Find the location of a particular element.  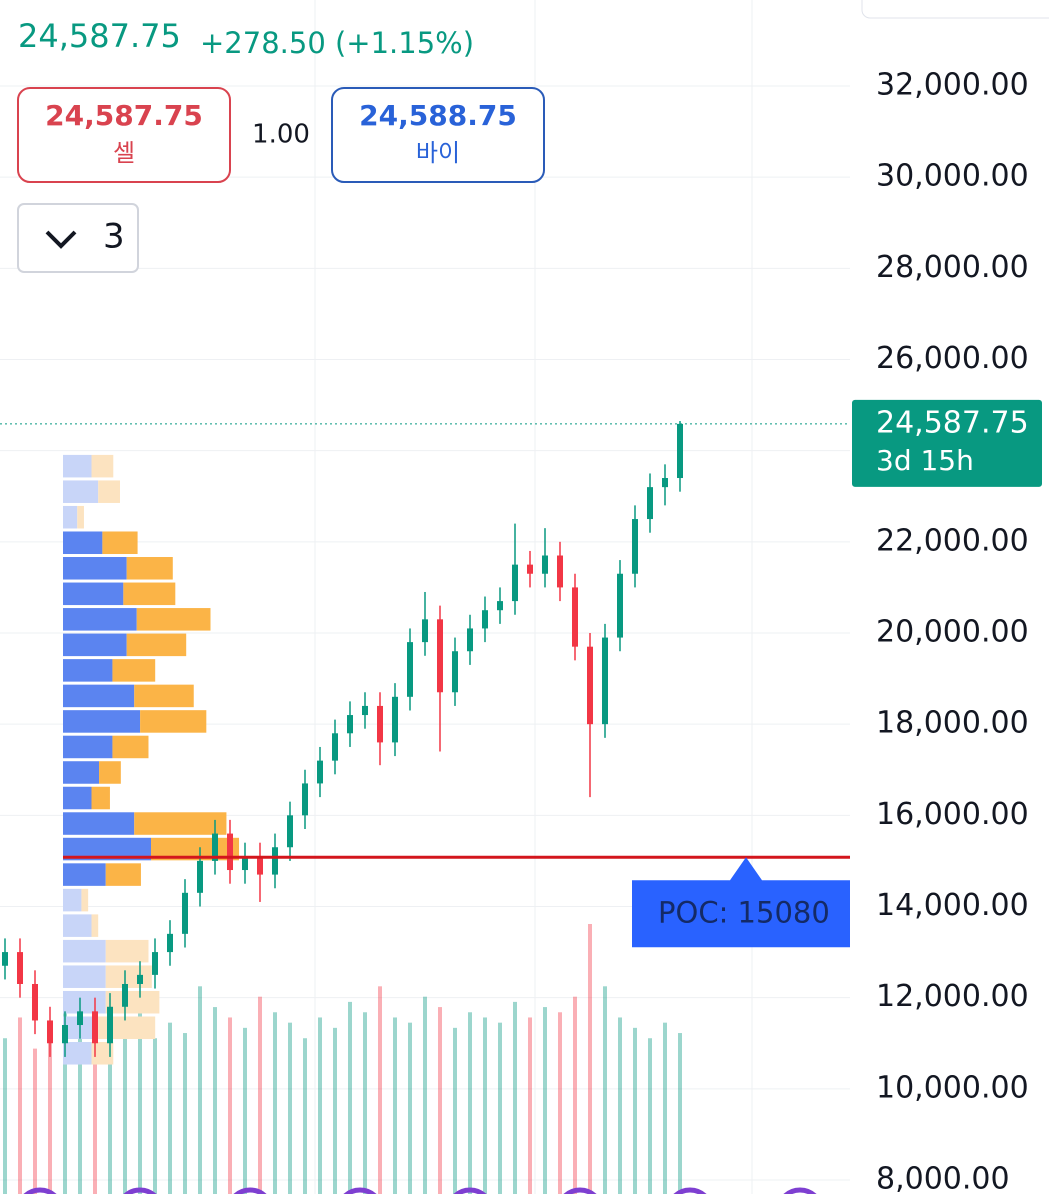

buy-price: 24,588.75 is located at coordinates (438, 115).